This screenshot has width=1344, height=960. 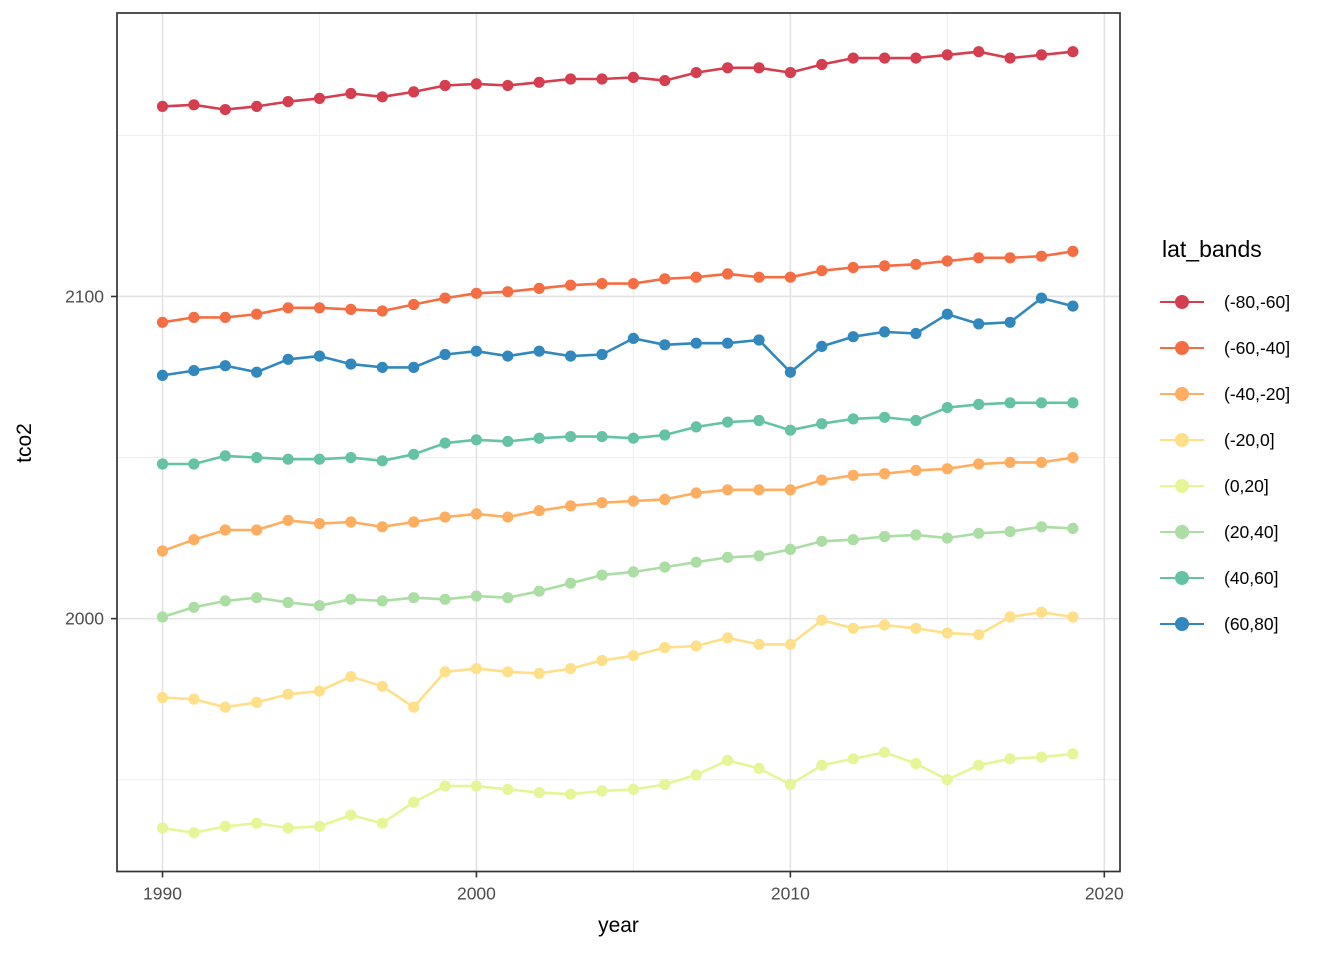 I want to click on legend-item: (40,60], so click(x=1225, y=578).